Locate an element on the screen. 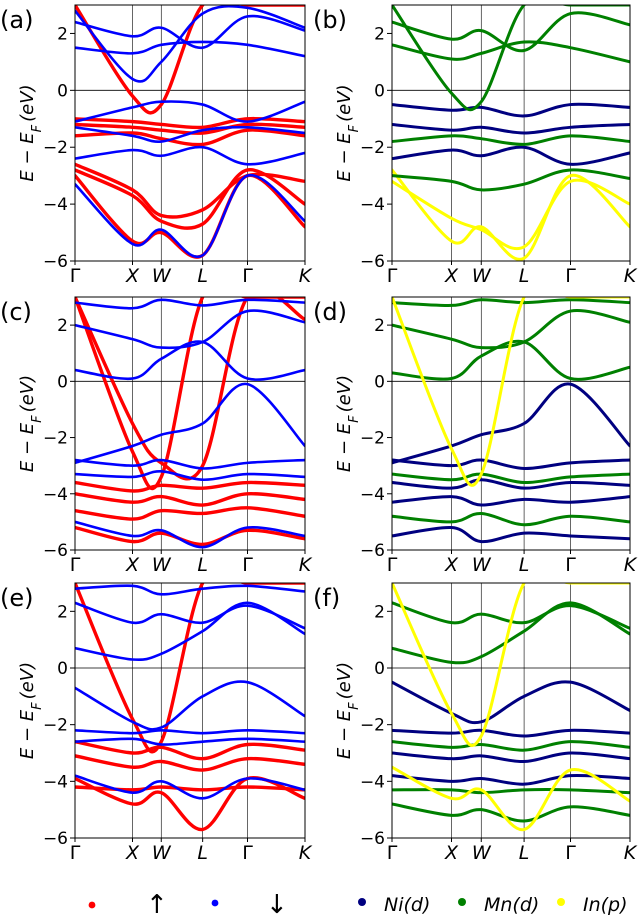  legend-label-3: ↓ is located at coordinates (277, 905).